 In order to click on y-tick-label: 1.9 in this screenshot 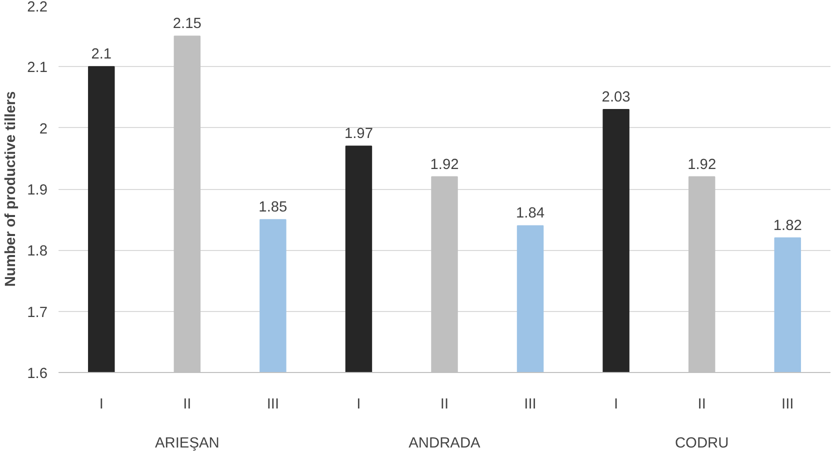, I will do `click(37, 190)`.